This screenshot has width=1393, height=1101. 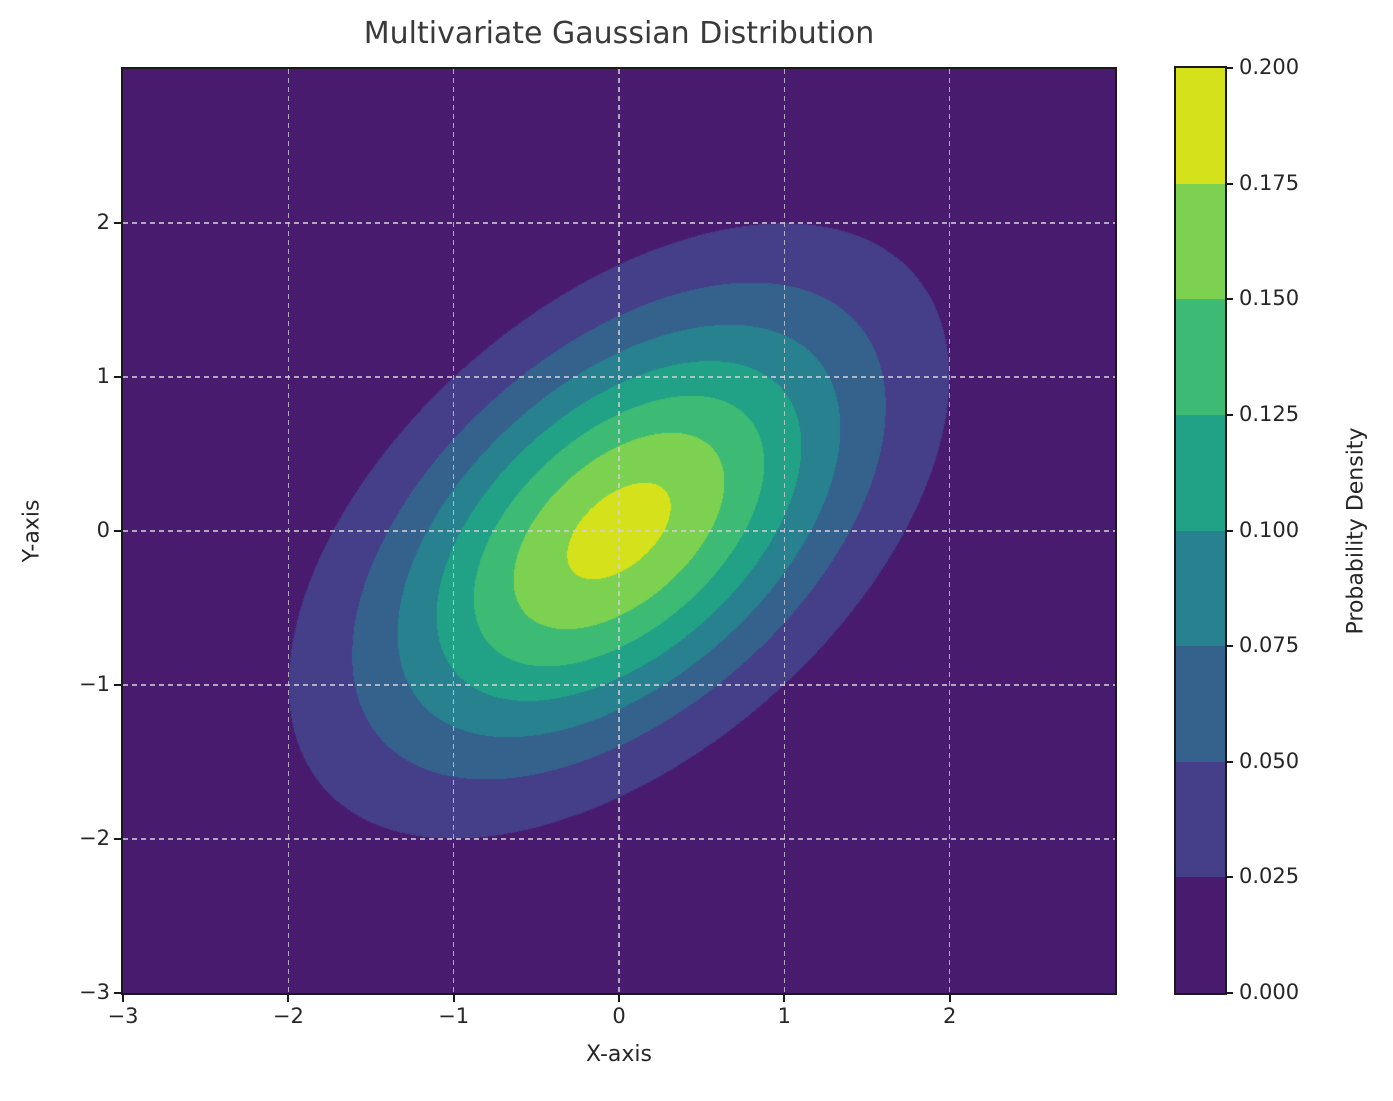 I want to click on colorbar-tick-label: 0.100, so click(x=1269, y=529).